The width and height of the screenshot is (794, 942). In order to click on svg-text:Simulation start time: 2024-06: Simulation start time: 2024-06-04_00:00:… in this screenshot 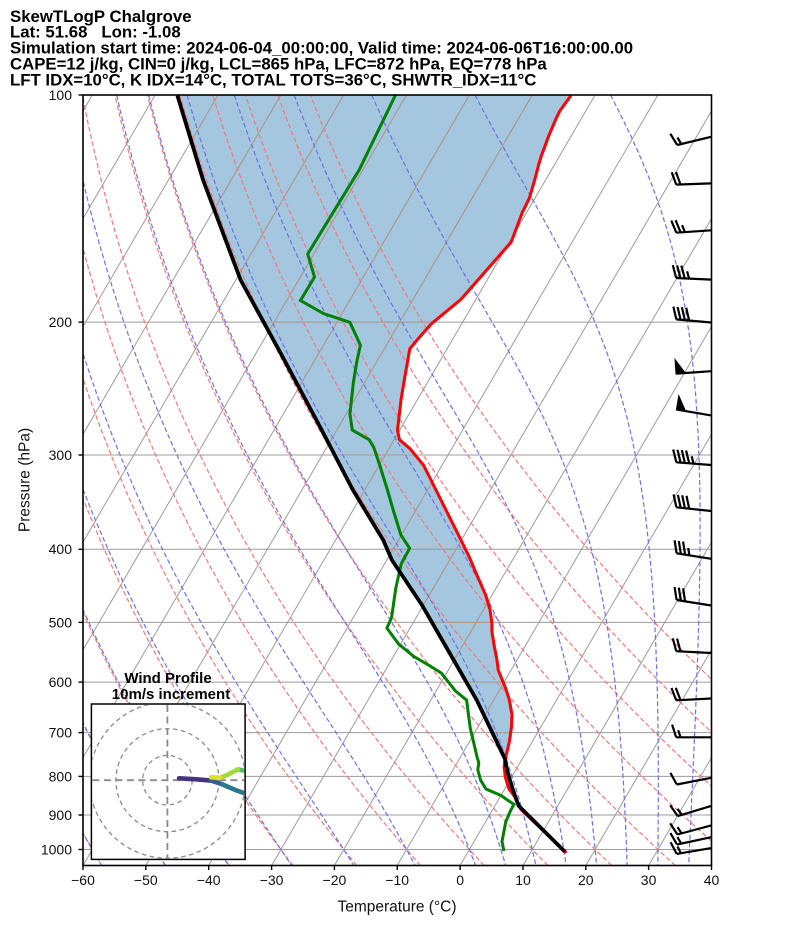, I will do `click(321, 48)`.